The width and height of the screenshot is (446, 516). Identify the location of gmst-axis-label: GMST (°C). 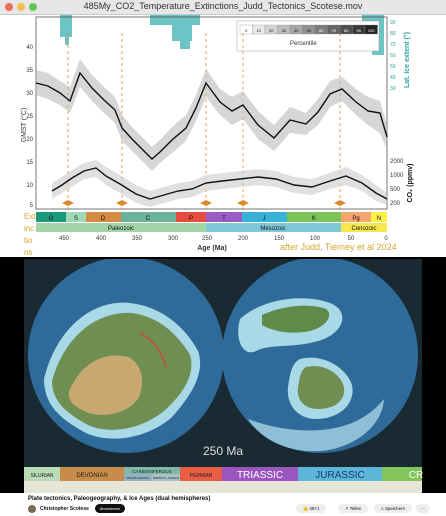
(24, 125).